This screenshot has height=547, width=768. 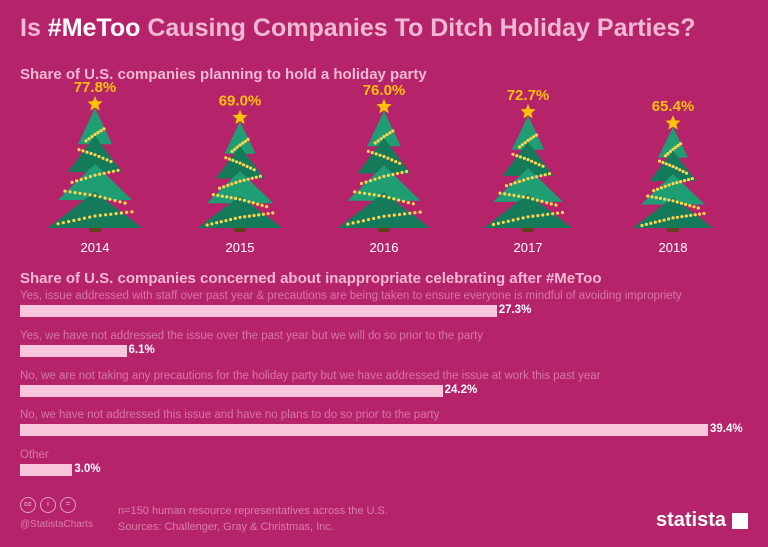 I want to click on tree-2016, so click(x=384, y=165).